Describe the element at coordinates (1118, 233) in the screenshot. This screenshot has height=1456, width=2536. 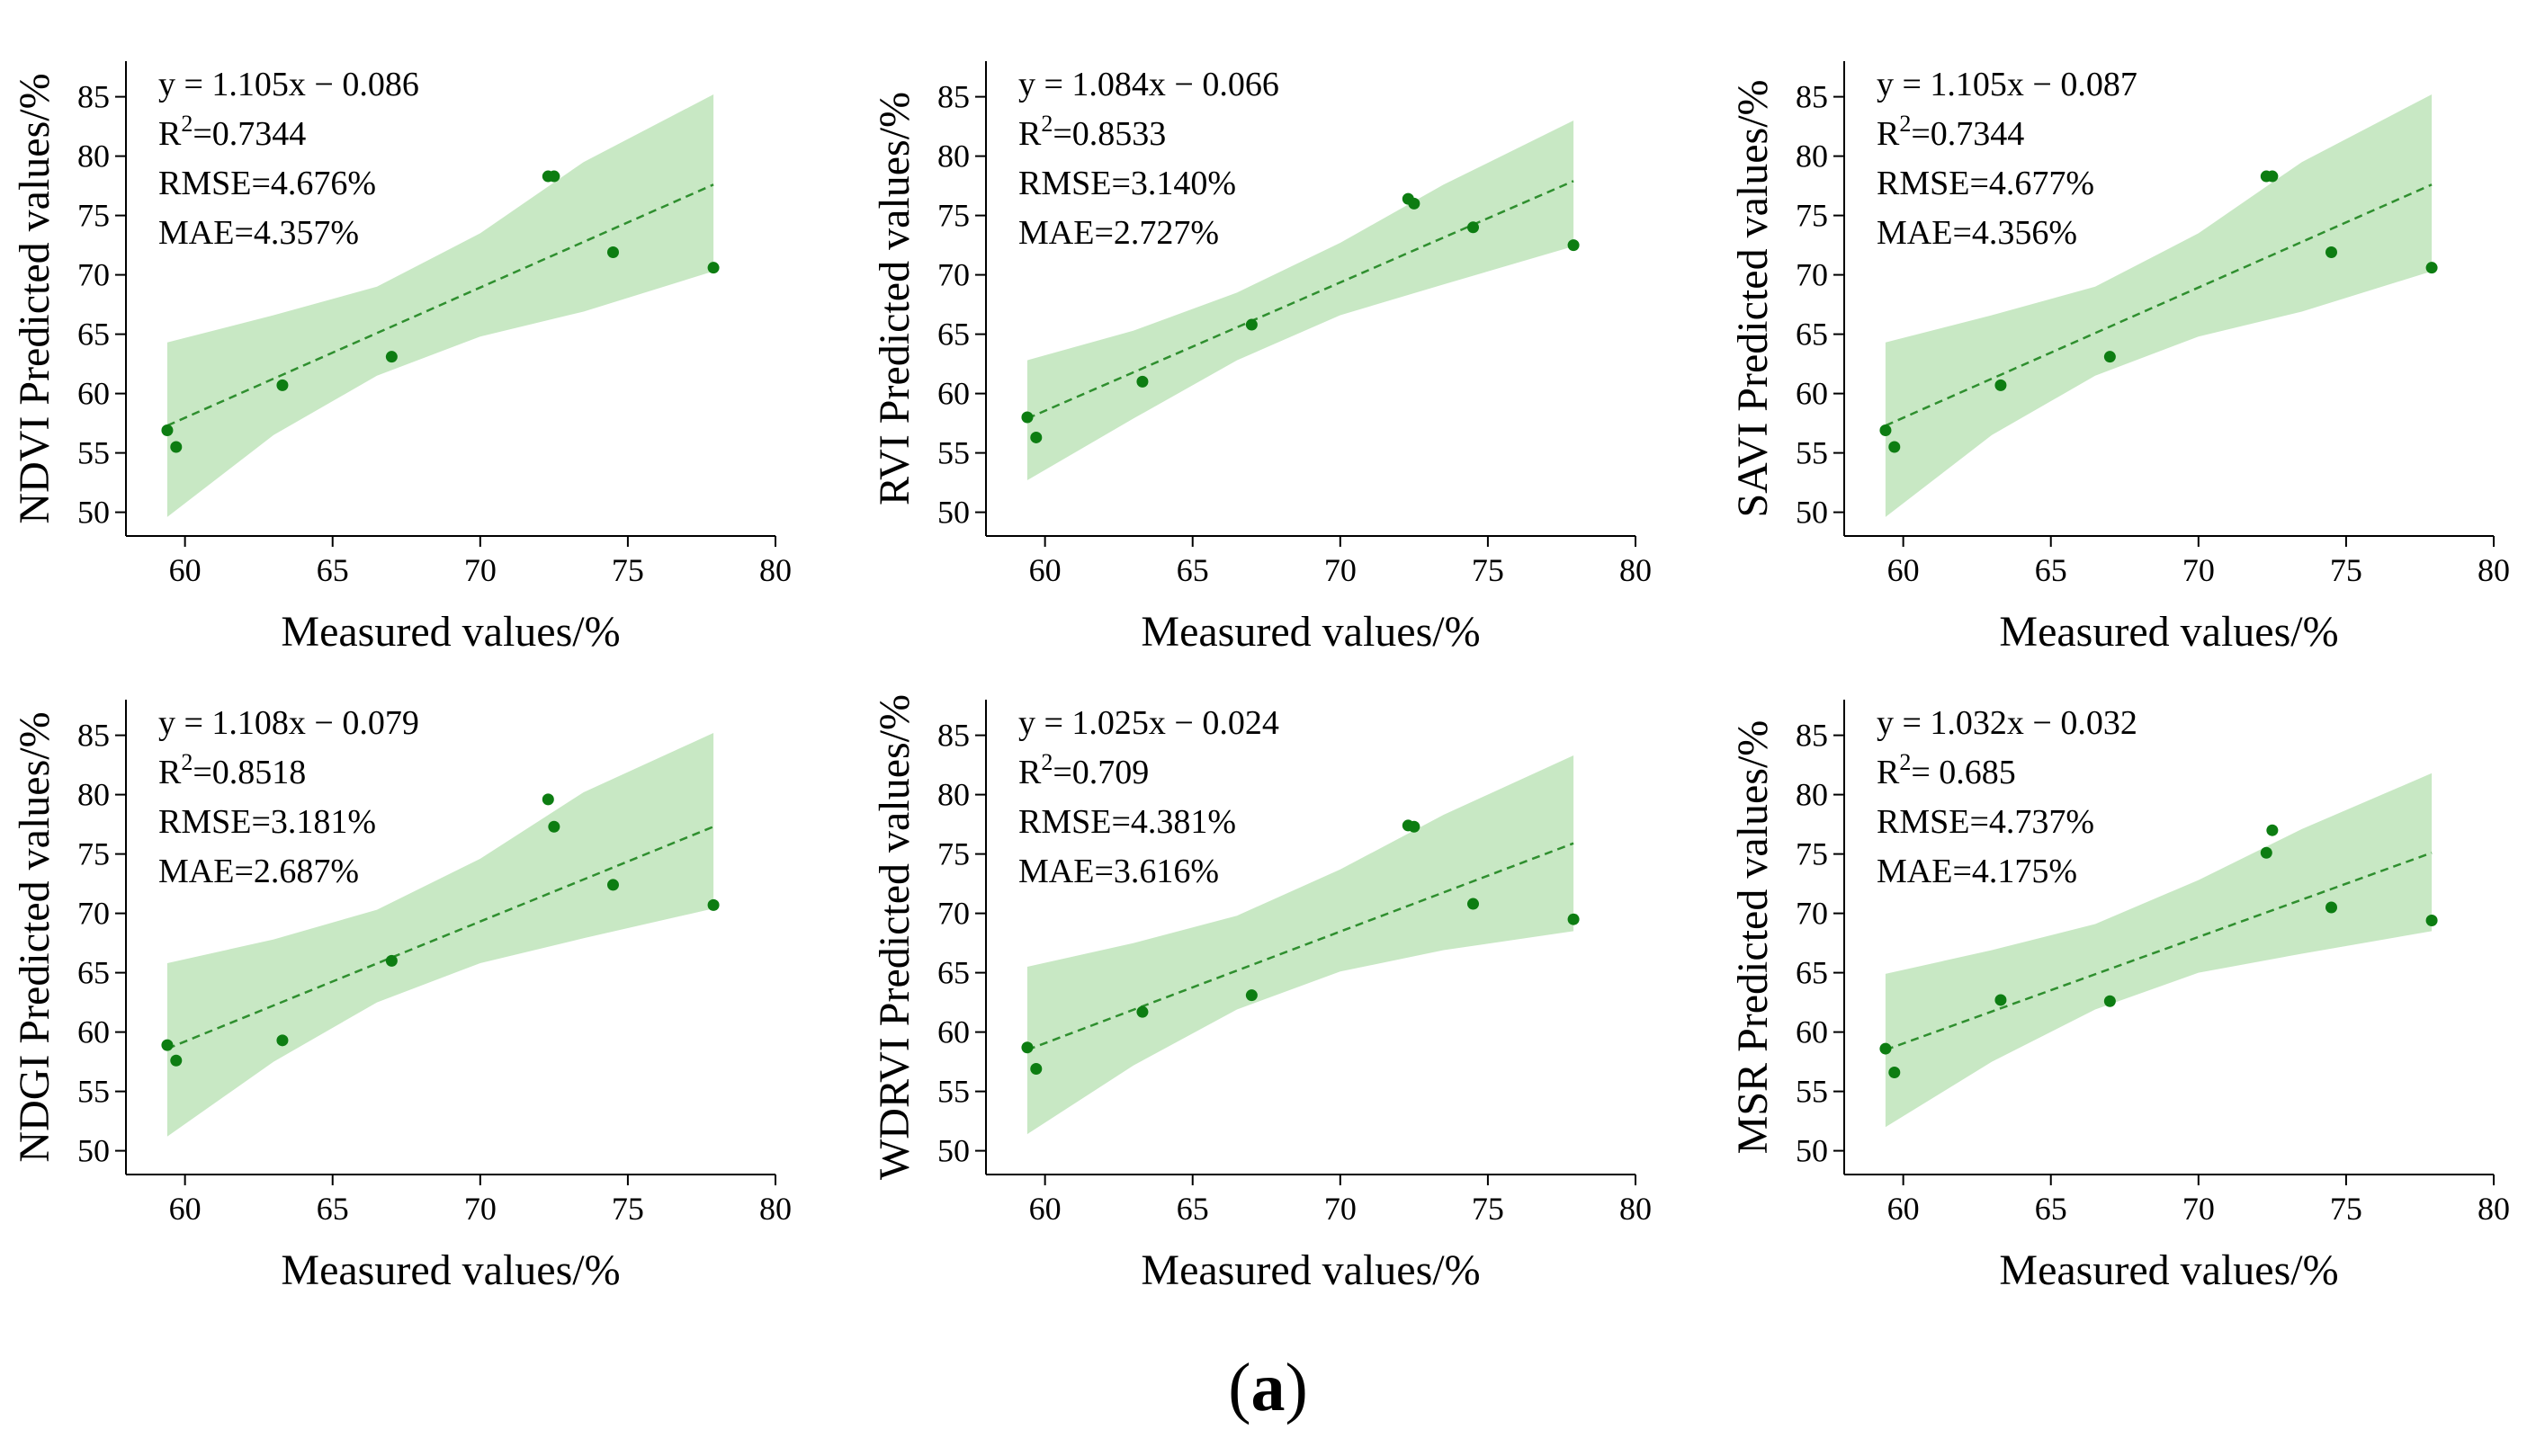
I see `mae-value: MAE=2.727%` at that location.